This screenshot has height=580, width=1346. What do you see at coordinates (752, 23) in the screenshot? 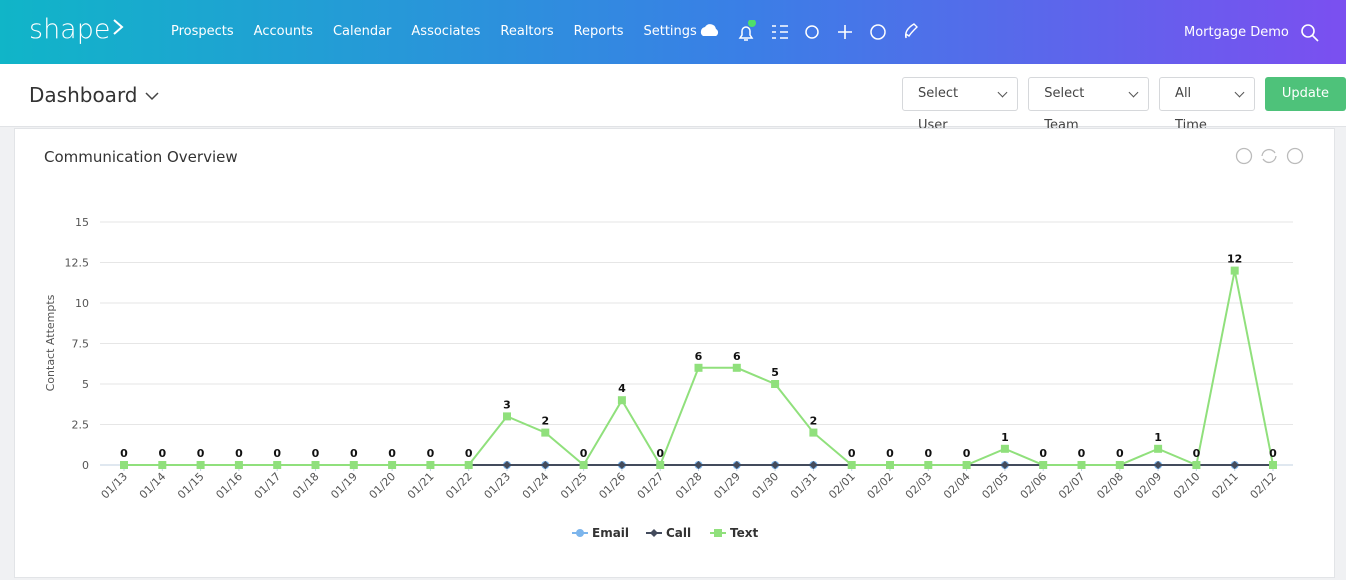
I see `notification-dot` at bounding box center [752, 23].